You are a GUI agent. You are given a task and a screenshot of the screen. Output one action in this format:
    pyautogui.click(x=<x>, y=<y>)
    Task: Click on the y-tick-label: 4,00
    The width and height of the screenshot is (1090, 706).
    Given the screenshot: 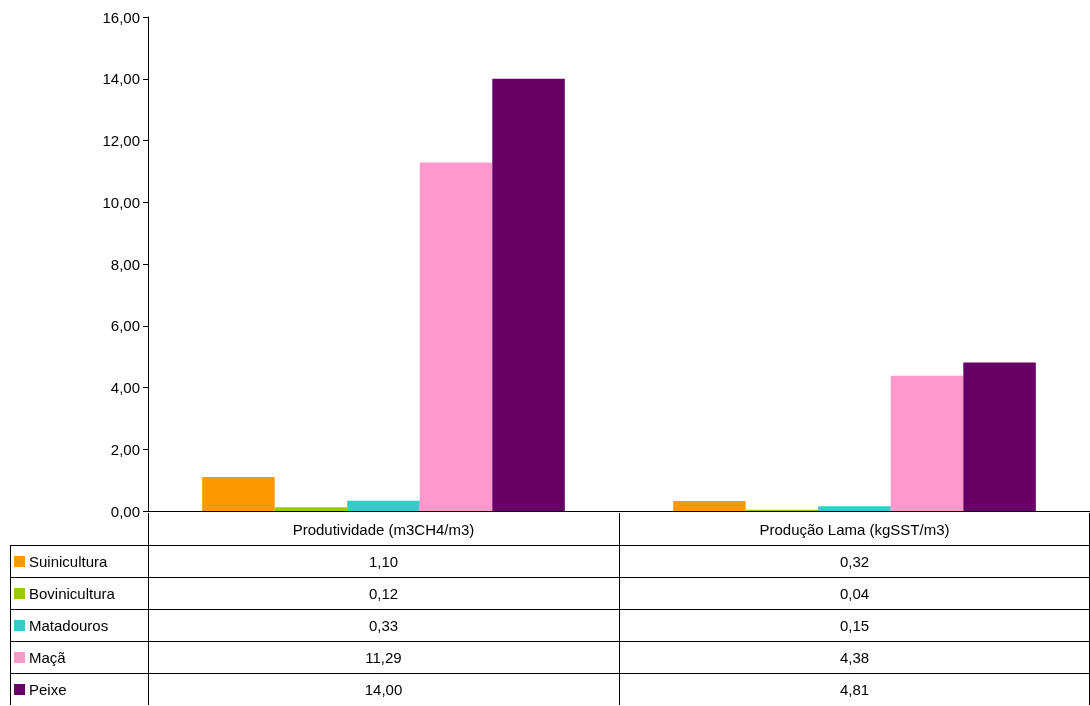 What is the action you would take?
    pyautogui.click(x=125, y=387)
    